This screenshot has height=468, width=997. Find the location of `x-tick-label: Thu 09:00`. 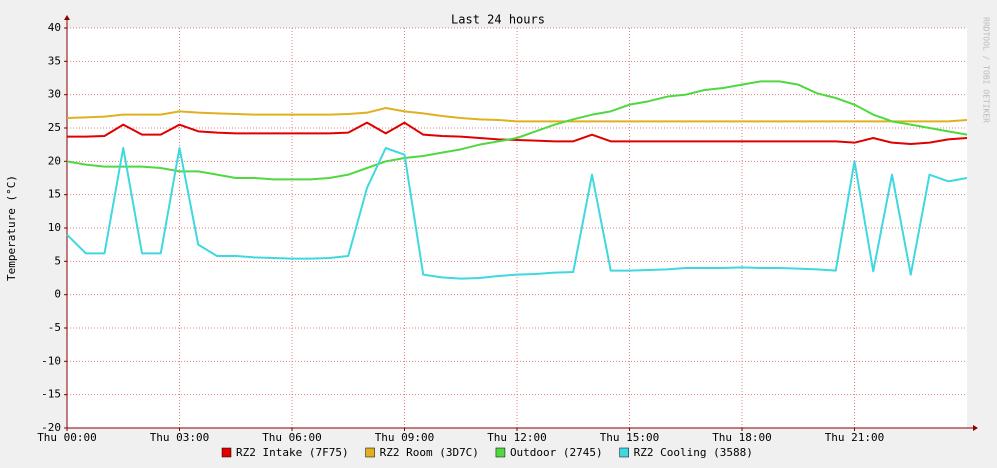

x-tick-label: Thu 09:00 is located at coordinates (405, 437).